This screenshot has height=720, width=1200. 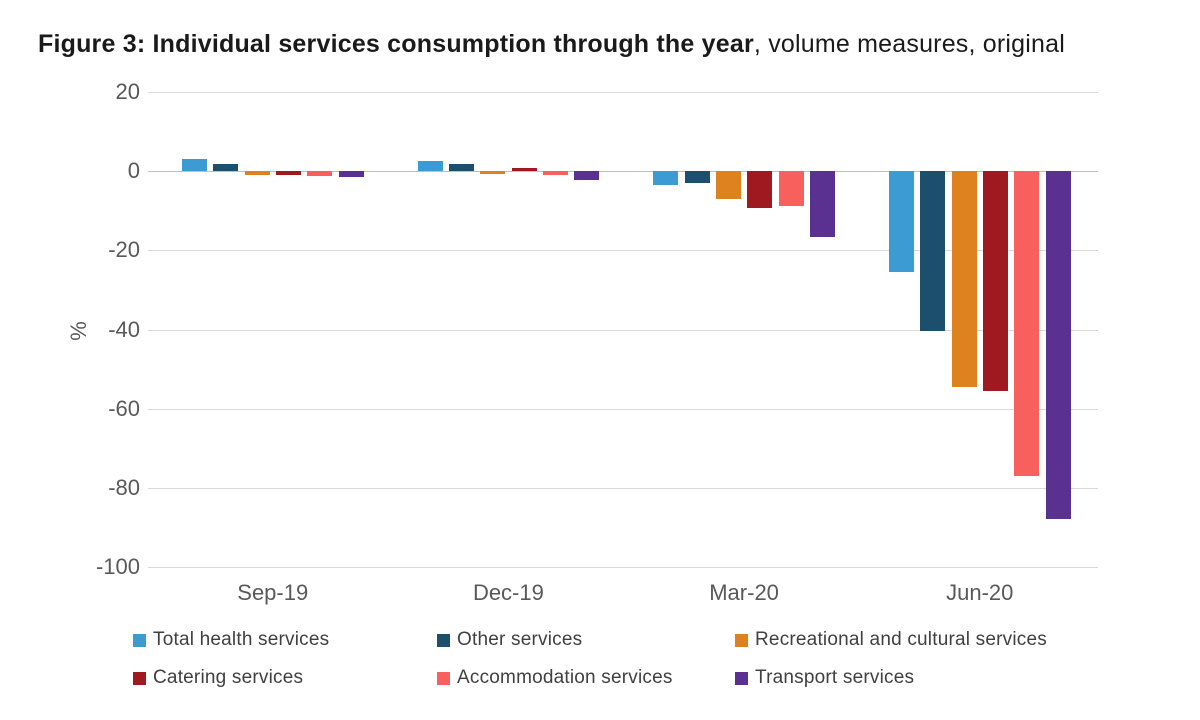 I want to click on legend-item-total-health-services: Total health services, so click(x=231, y=640).